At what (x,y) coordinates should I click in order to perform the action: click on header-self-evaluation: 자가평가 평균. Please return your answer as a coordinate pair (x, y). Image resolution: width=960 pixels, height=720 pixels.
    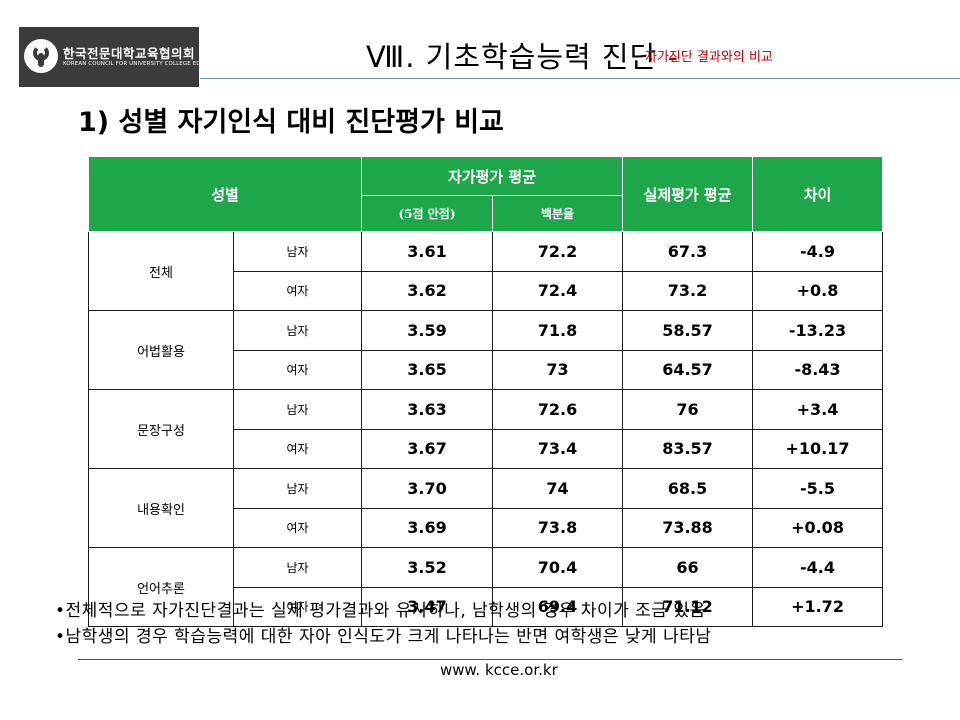
    Looking at the image, I should click on (492, 176).